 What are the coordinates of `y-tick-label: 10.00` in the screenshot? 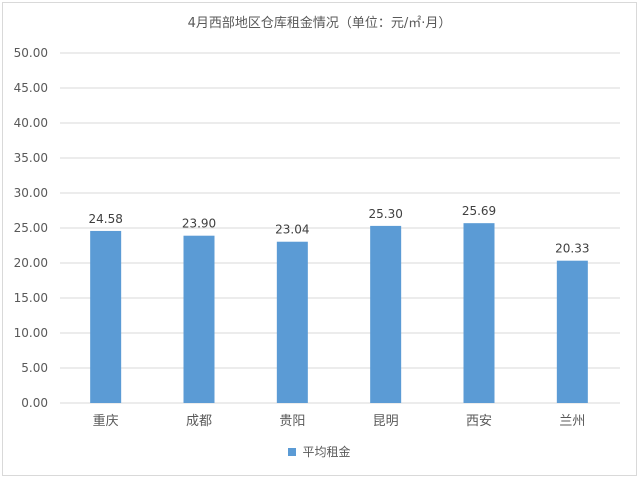 It's located at (31, 333).